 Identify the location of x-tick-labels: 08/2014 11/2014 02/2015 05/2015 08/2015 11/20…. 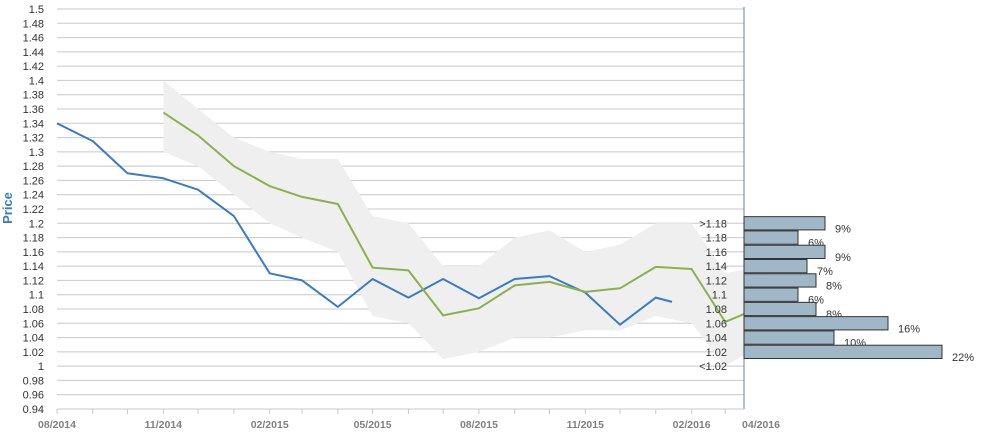
(409, 425).